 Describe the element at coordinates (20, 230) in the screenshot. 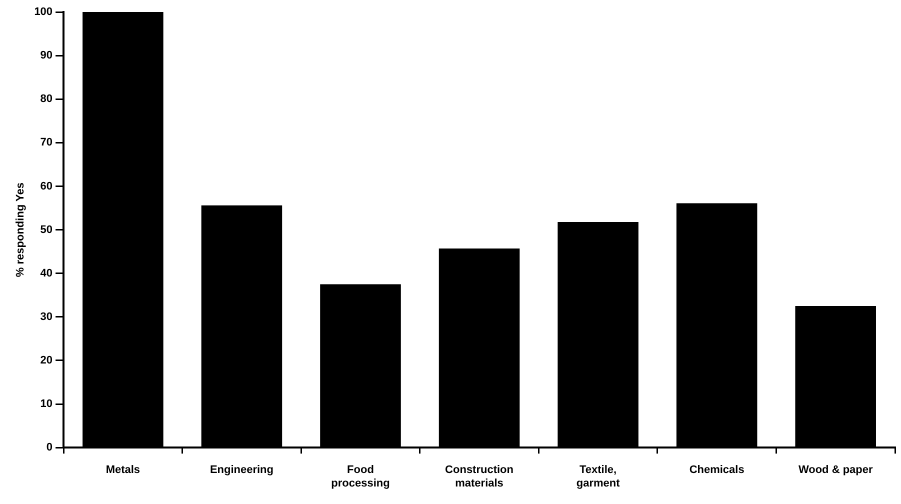

I see `y-axis-title: % responding Yes` at that location.